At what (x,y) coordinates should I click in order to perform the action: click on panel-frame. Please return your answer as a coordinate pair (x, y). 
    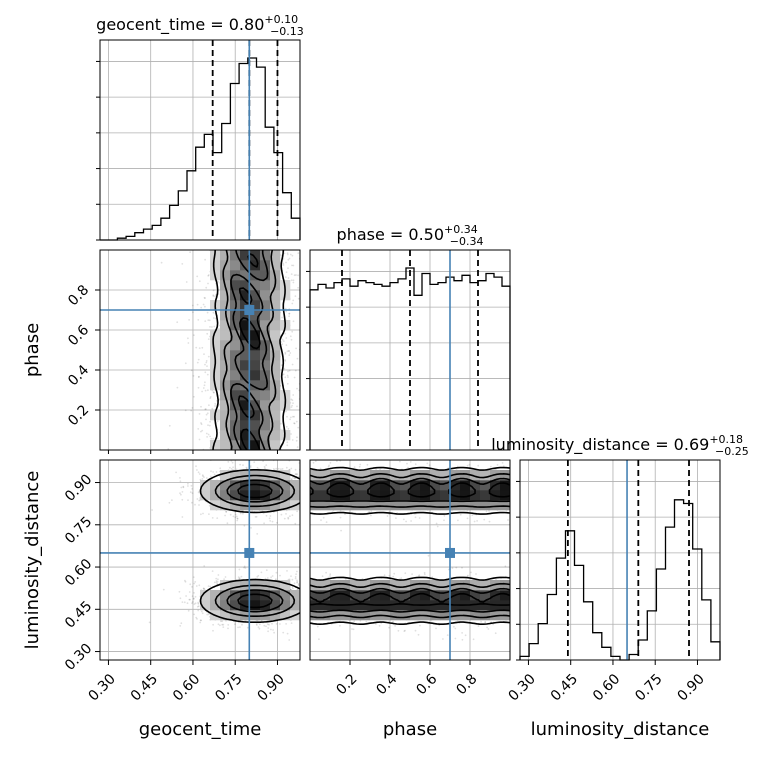
    Looking at the image, I should click on (200, 560).